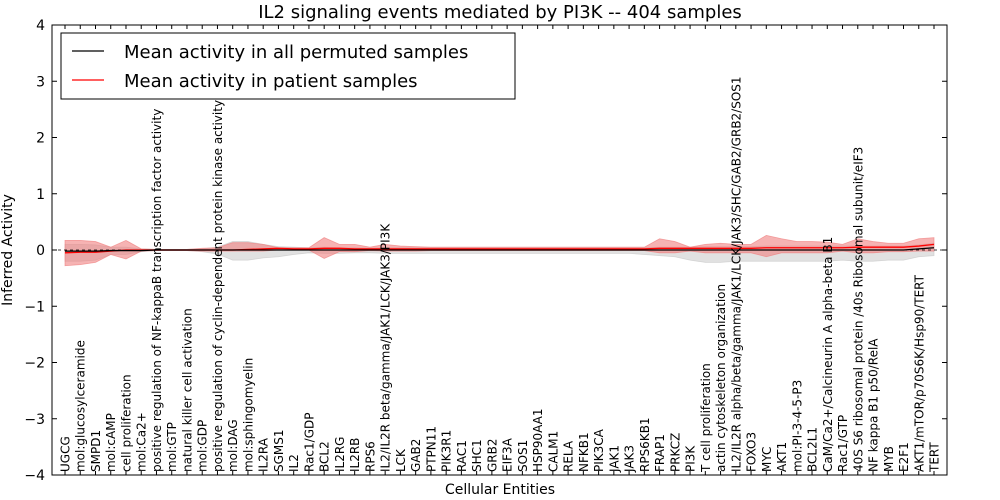  Describe the element at coordinates (767, 459) in the screenshot. I see `x-tick-label: MYC` at that location.